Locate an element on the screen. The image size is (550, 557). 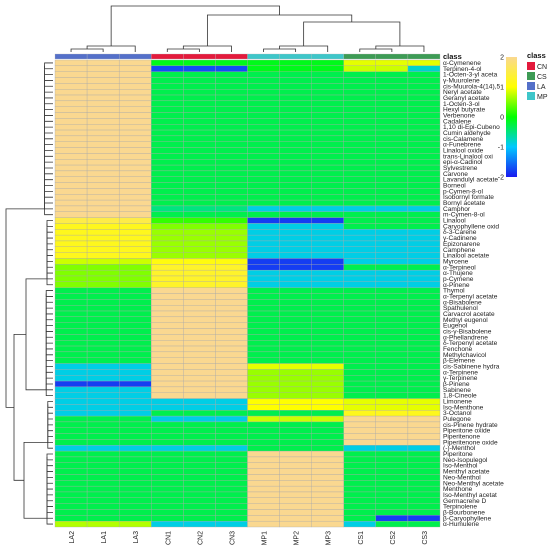
scale-tick-label: 2 is located at coordinates (502, 58).